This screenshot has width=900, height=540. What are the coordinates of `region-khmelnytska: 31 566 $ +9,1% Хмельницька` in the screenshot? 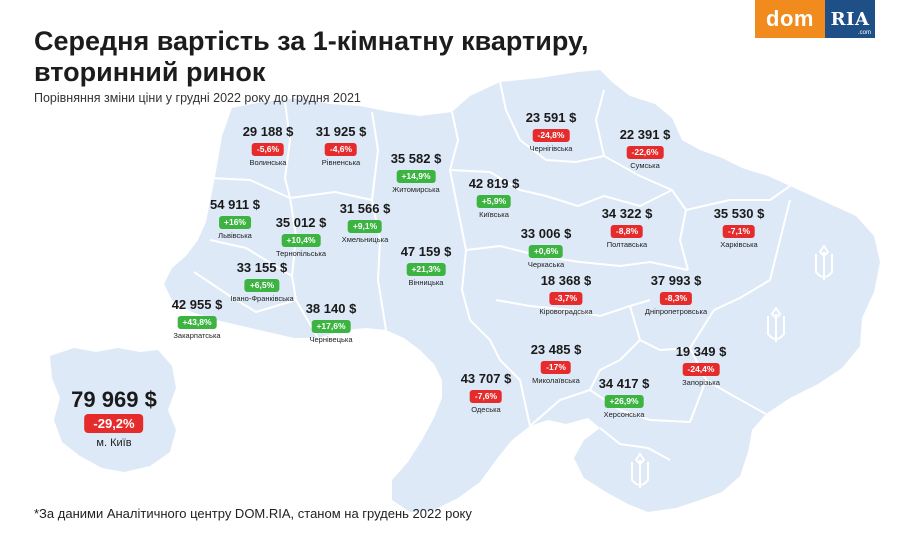 It's located at (365, 223).